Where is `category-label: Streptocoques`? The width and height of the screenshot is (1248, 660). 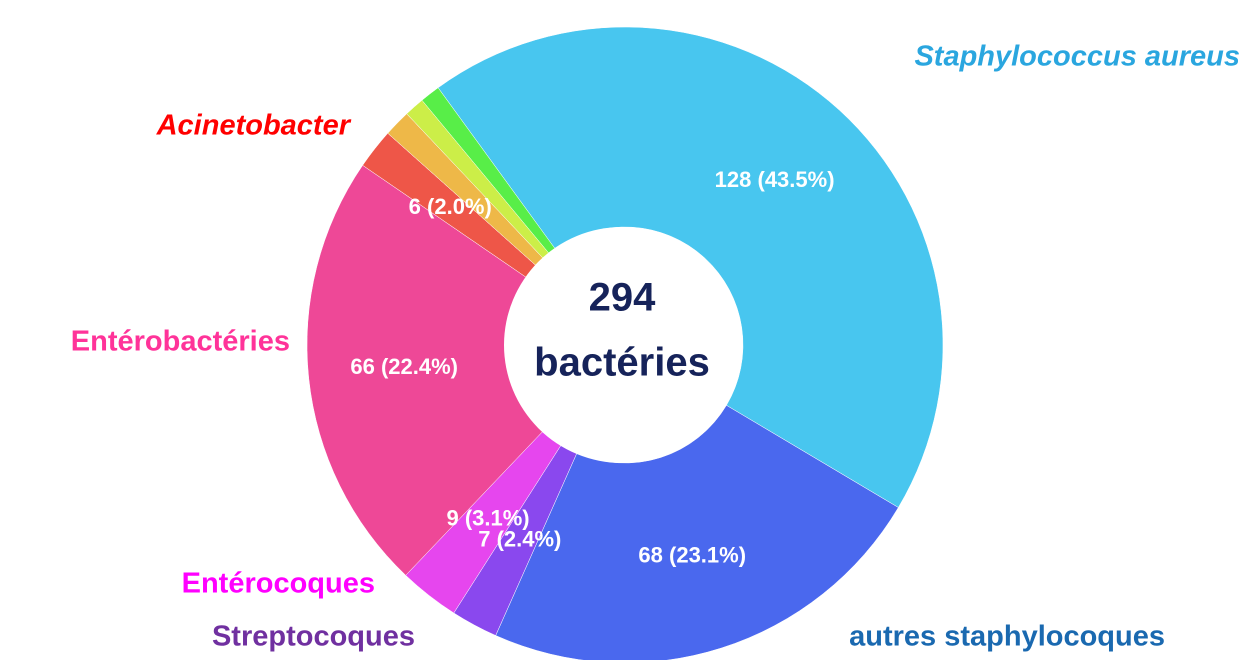
category-label: Streptocoques is located at coordinates (313, 637).